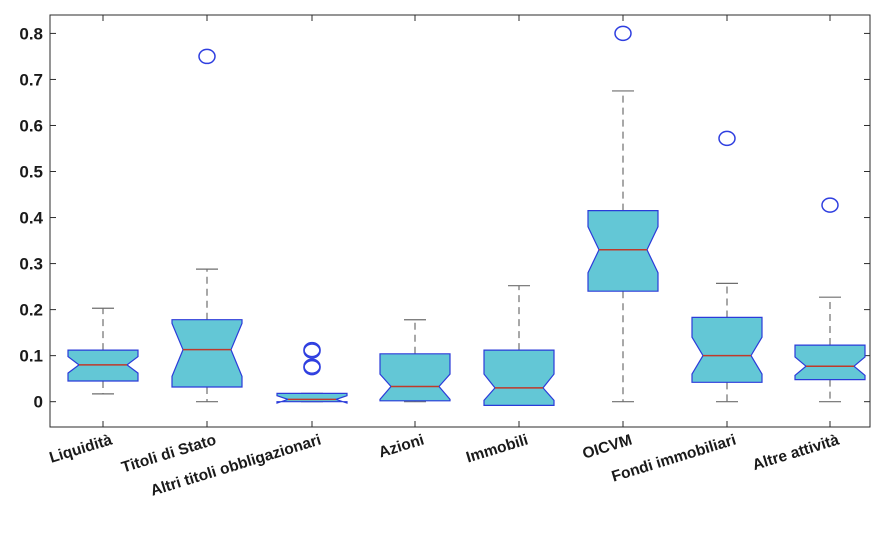 The height and width of the screenshot is (558, 876). Describe the element at coordinates (38, 402) in the screenshot. I see `y-tick-label: 0` at that location.